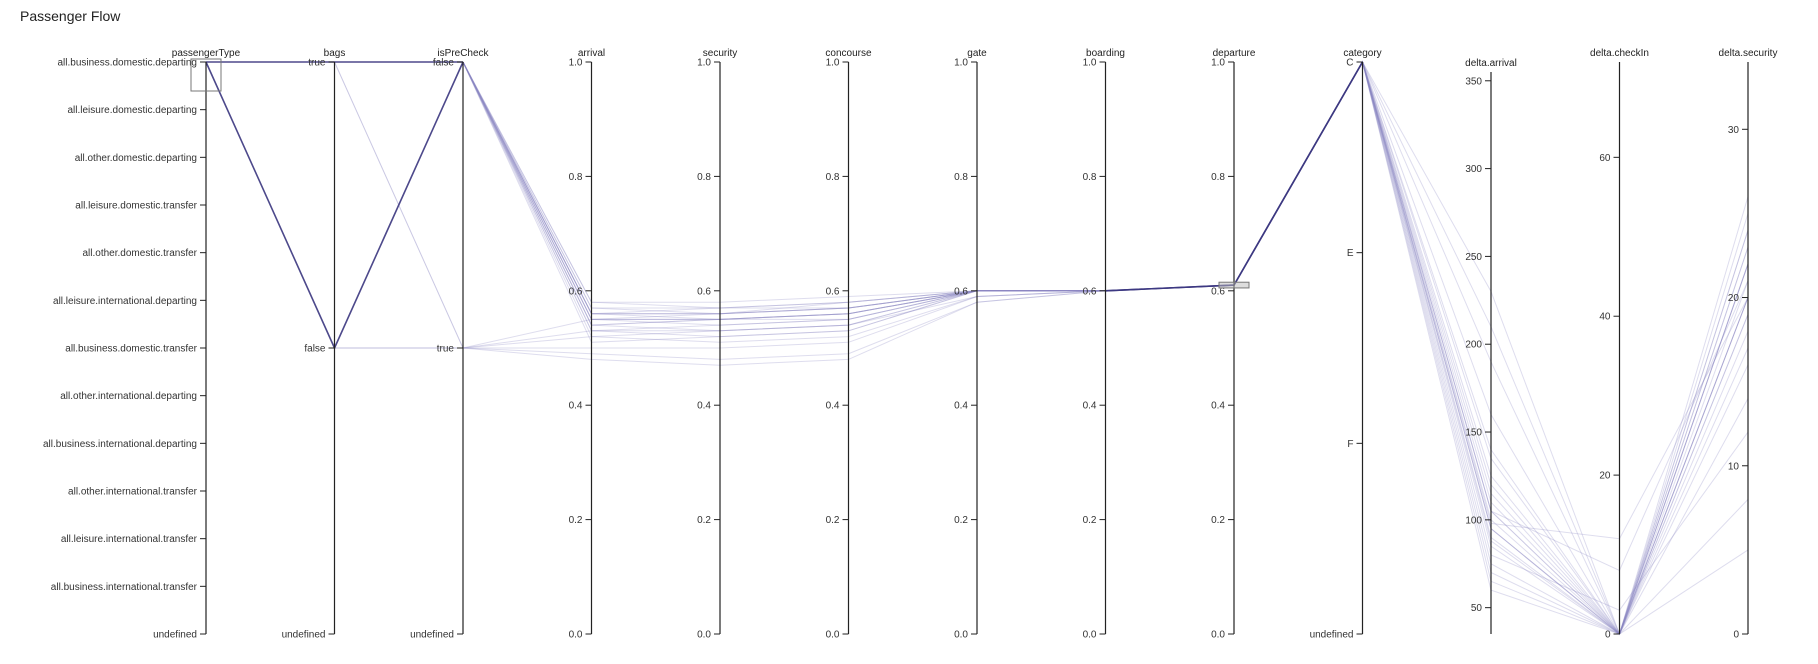  Describe the element at coordinates (1234, 53) in the screenshot. I see `axis-title-departure: departure` at that location.